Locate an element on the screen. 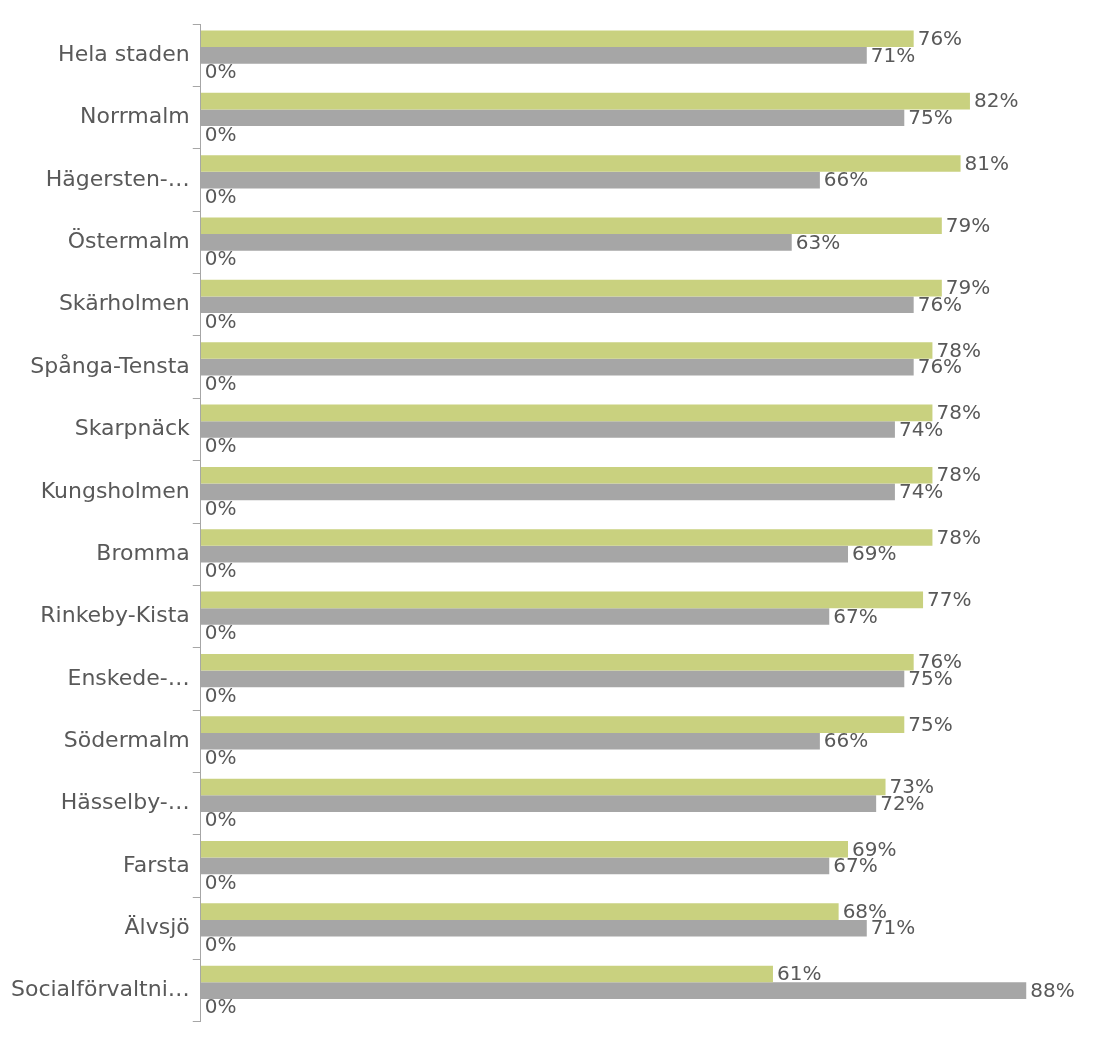  data-label: 61% is located at coordinates (799, 973).